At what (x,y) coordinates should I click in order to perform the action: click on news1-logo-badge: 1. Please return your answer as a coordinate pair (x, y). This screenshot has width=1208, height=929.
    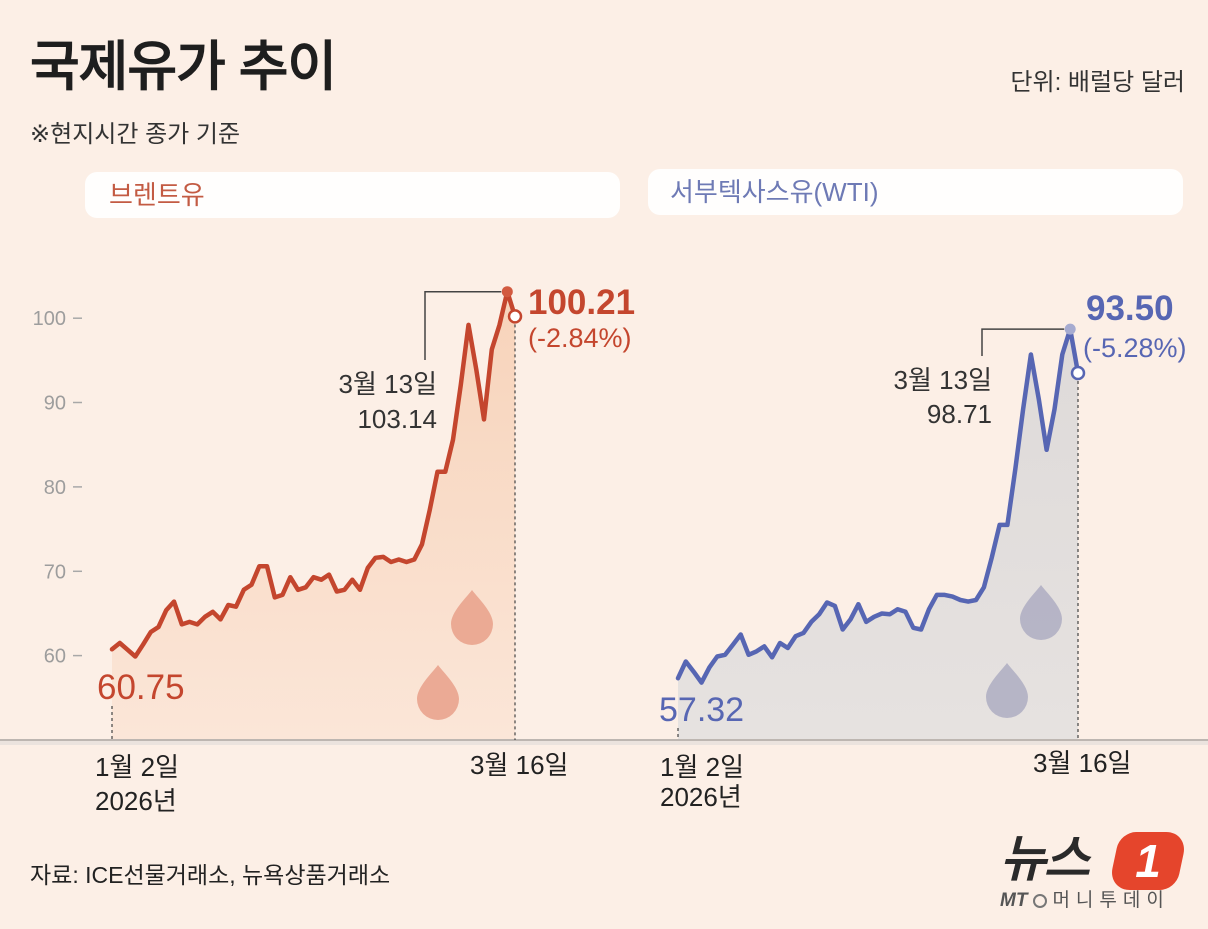
    Looking at the image, I should click on (1148, 861).